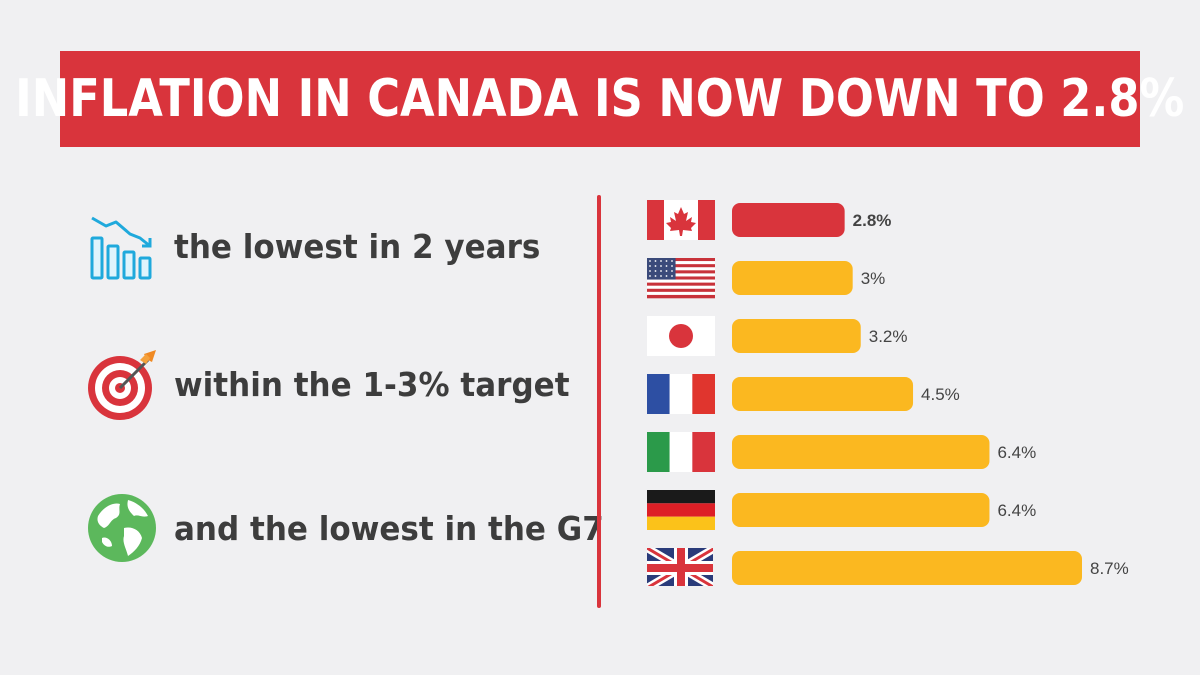  What do you see at coordinates (121, 248) in the screenshot?
I see `declining-bar-chart-icon` at bounding box center [121, 248].